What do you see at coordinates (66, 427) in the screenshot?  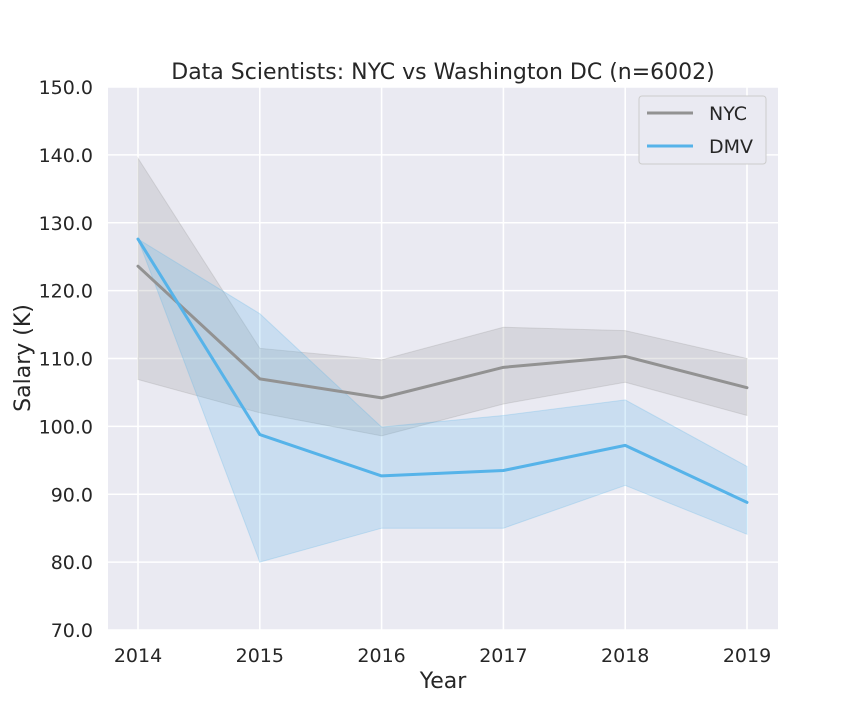 I see `y-tick-label: 100.0` at bounding box center [66, 427].